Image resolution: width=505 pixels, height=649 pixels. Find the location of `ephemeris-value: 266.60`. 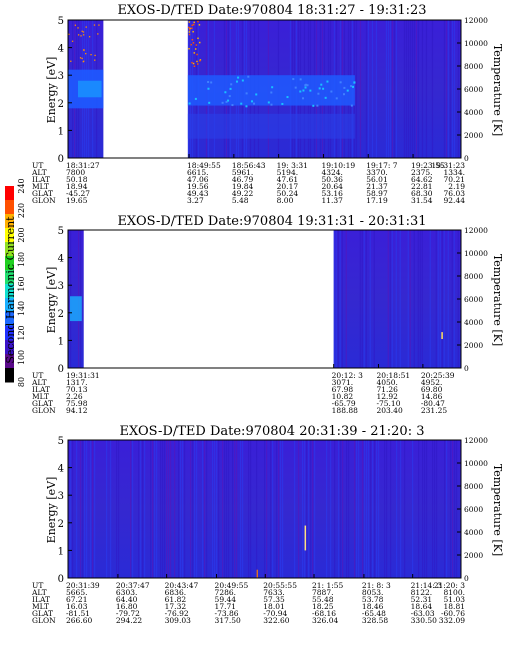

ephemeris-value: 266.60 is located at coordinates (79, 620).